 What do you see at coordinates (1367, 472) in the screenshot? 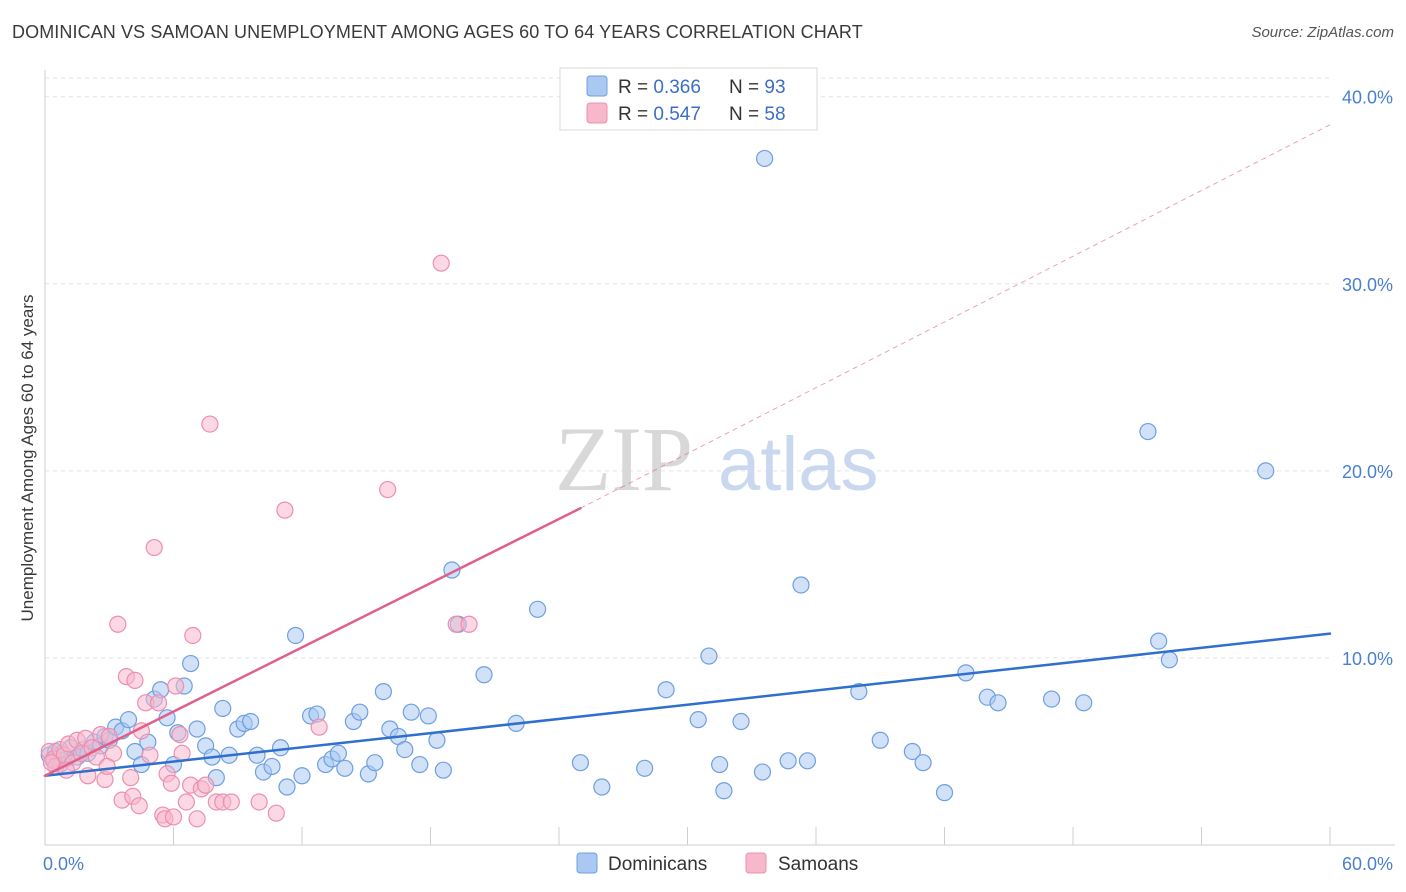
I see `y-tick-label-1: 20.0%` at bounding box center [1367, 472].